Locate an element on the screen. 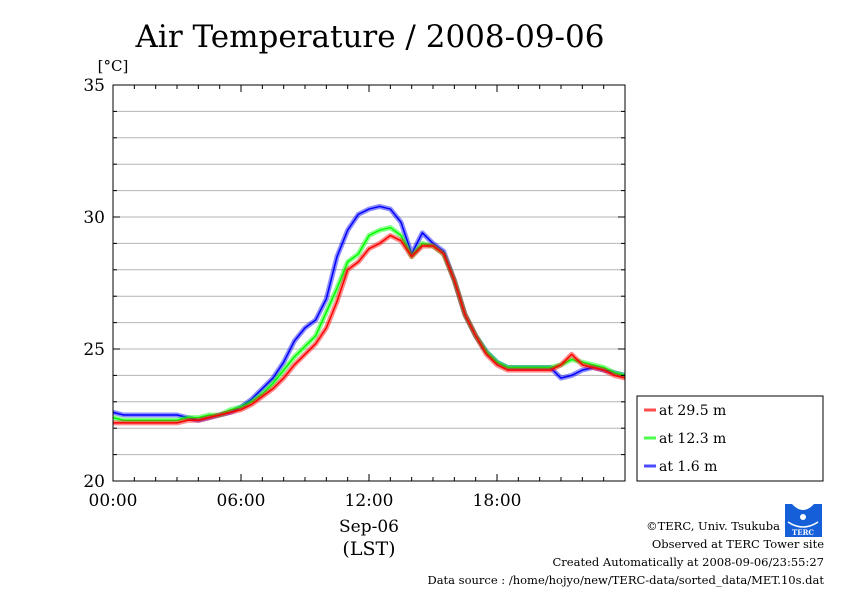  y-tick-label: 35 is located at coordinates (94, 86).